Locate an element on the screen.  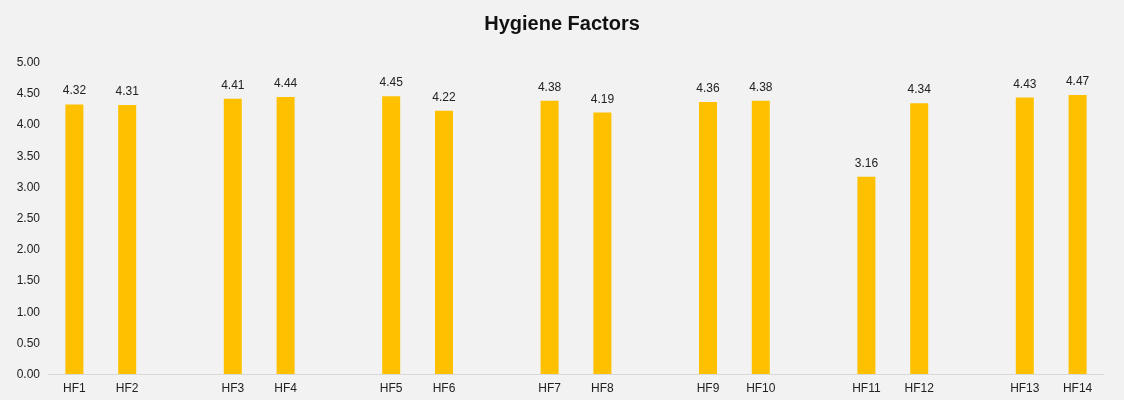
y-tick-label: 1.00 is located at coordinates (28, 311).